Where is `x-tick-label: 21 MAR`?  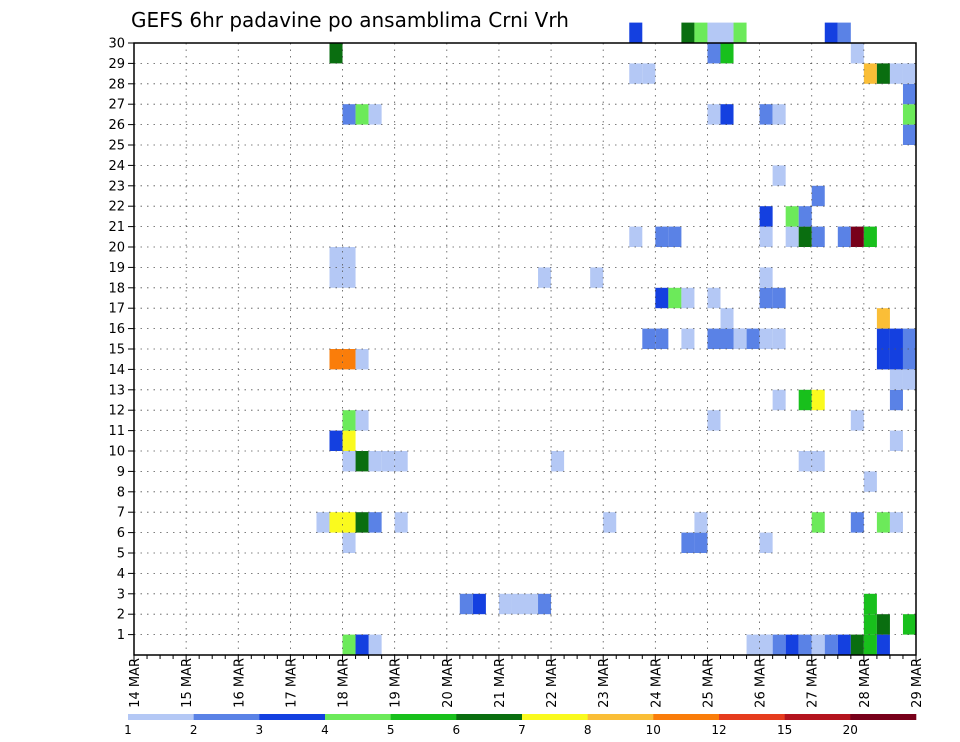 x-tick-label: 21 MAR is located at coordinates (500, 683).